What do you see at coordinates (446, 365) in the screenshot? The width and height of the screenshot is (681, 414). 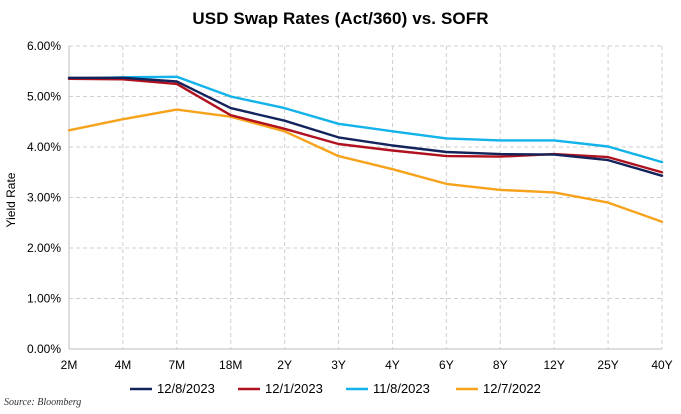 I see `x-tick-label: 6Y` at bounding box center [446, 365].